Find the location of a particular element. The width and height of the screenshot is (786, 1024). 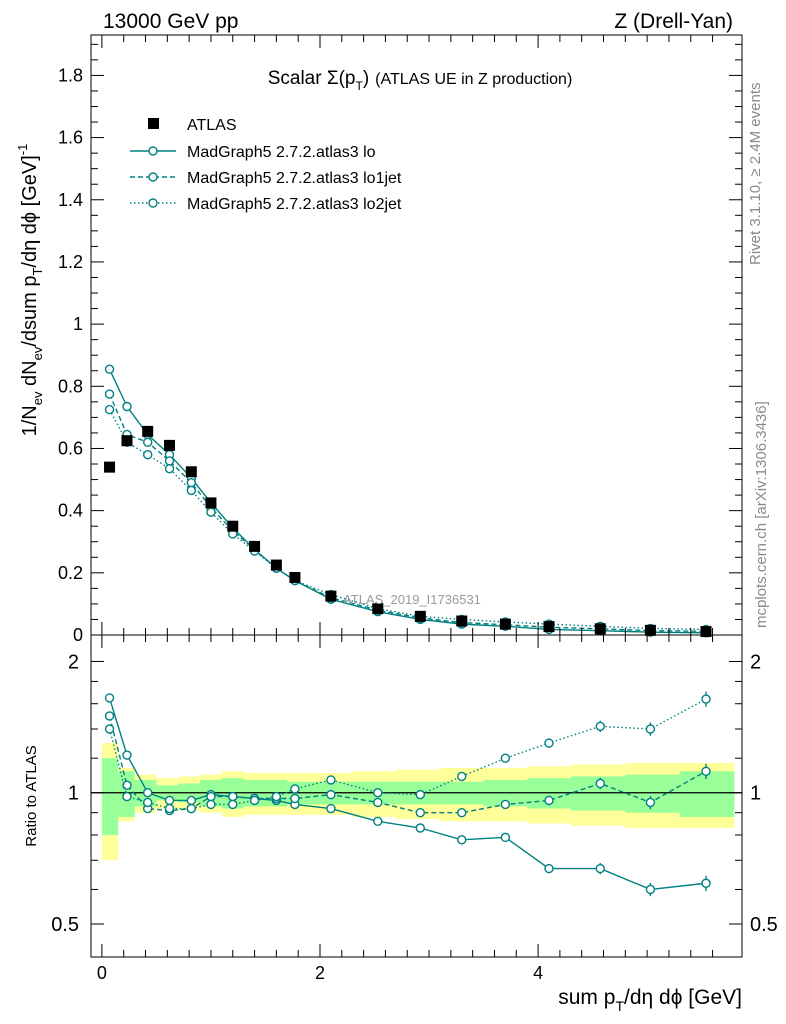

y-tick-label-1: 0.2 is located at coordinates (70, 573).